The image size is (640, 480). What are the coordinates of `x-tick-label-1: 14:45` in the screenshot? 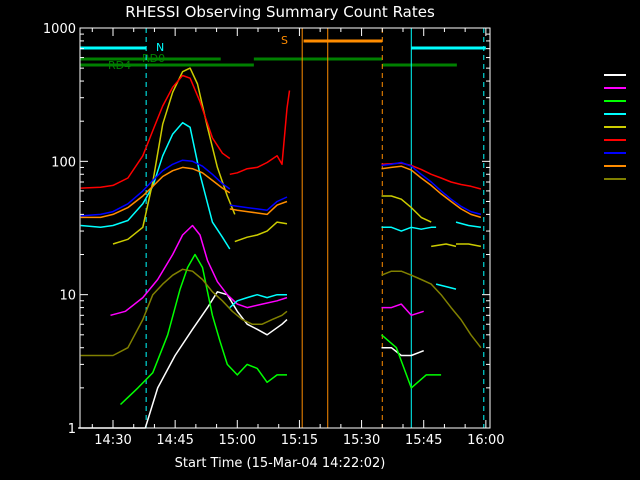 It's located at (174, 440).